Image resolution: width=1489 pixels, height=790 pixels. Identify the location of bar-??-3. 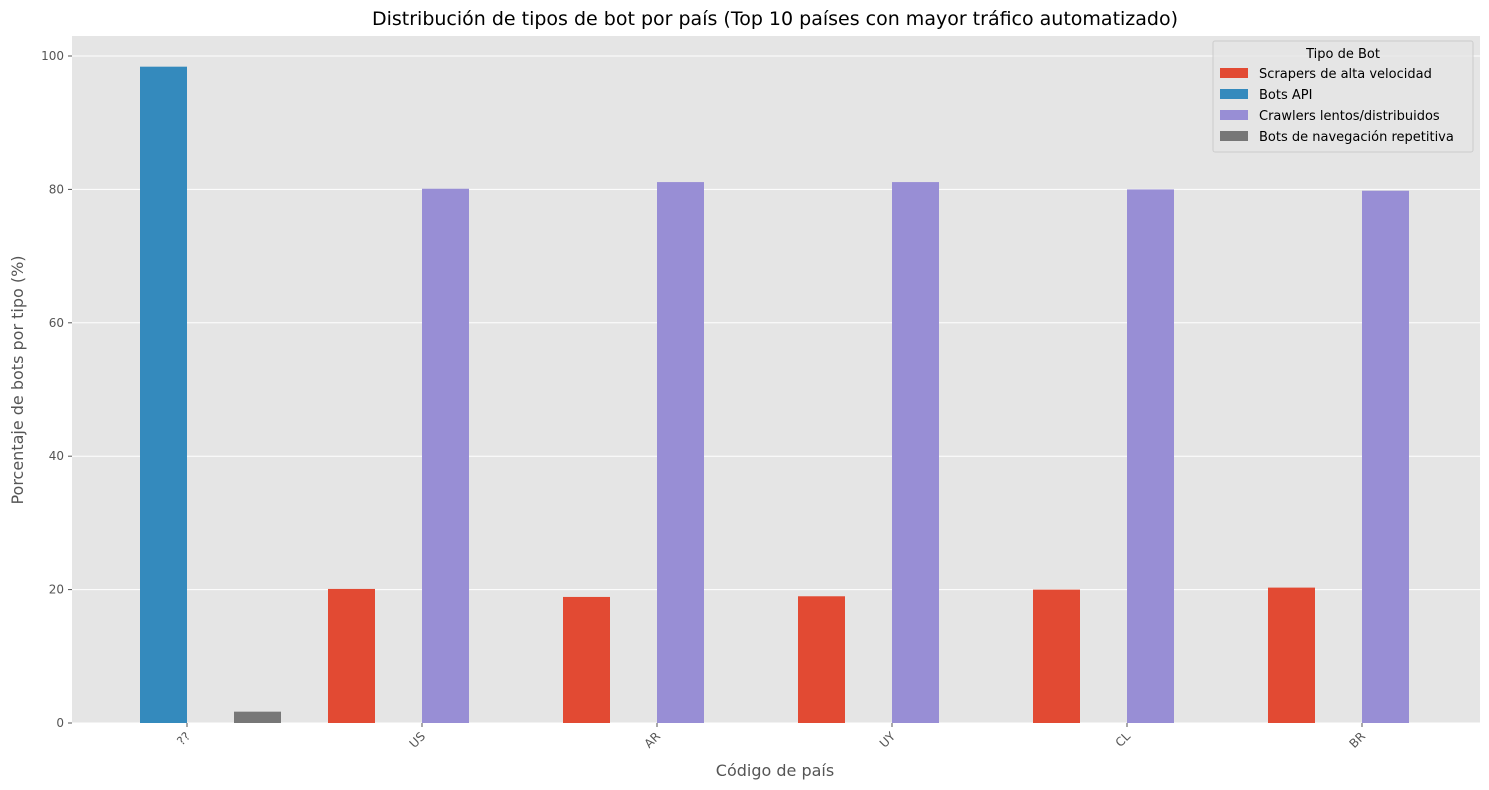
(257, 717).